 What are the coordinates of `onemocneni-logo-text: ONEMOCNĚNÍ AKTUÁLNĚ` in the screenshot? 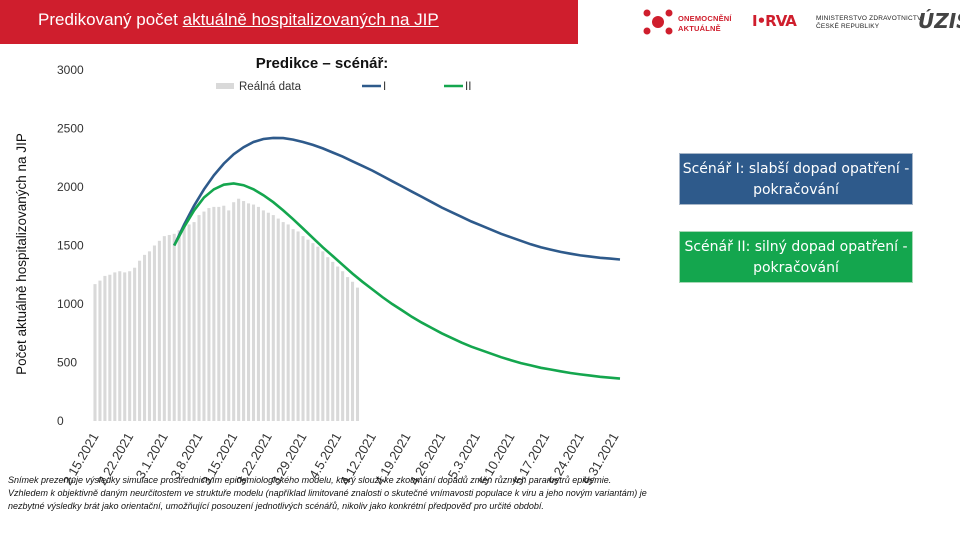 It's located at (705, 24).